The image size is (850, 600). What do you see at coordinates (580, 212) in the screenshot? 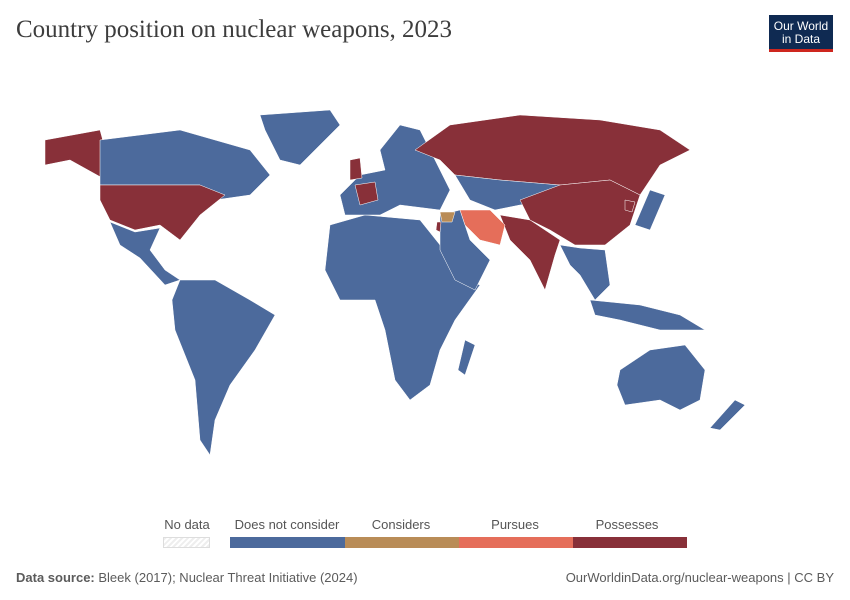
I see `region-china` at bounding box center [580, 212].